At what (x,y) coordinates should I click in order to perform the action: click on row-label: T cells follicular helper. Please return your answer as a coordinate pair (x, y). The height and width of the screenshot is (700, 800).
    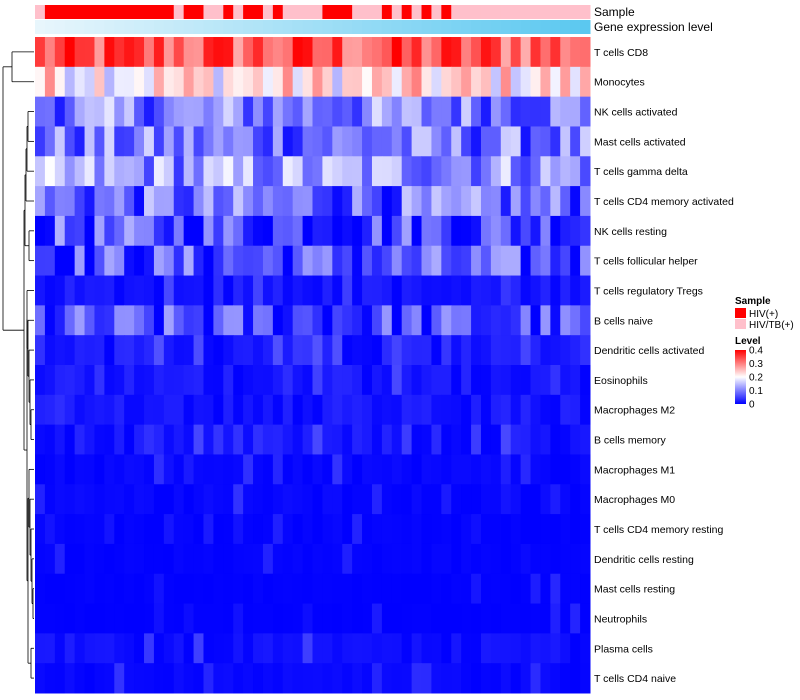
    Looking at the image, I should click on (646, 262).